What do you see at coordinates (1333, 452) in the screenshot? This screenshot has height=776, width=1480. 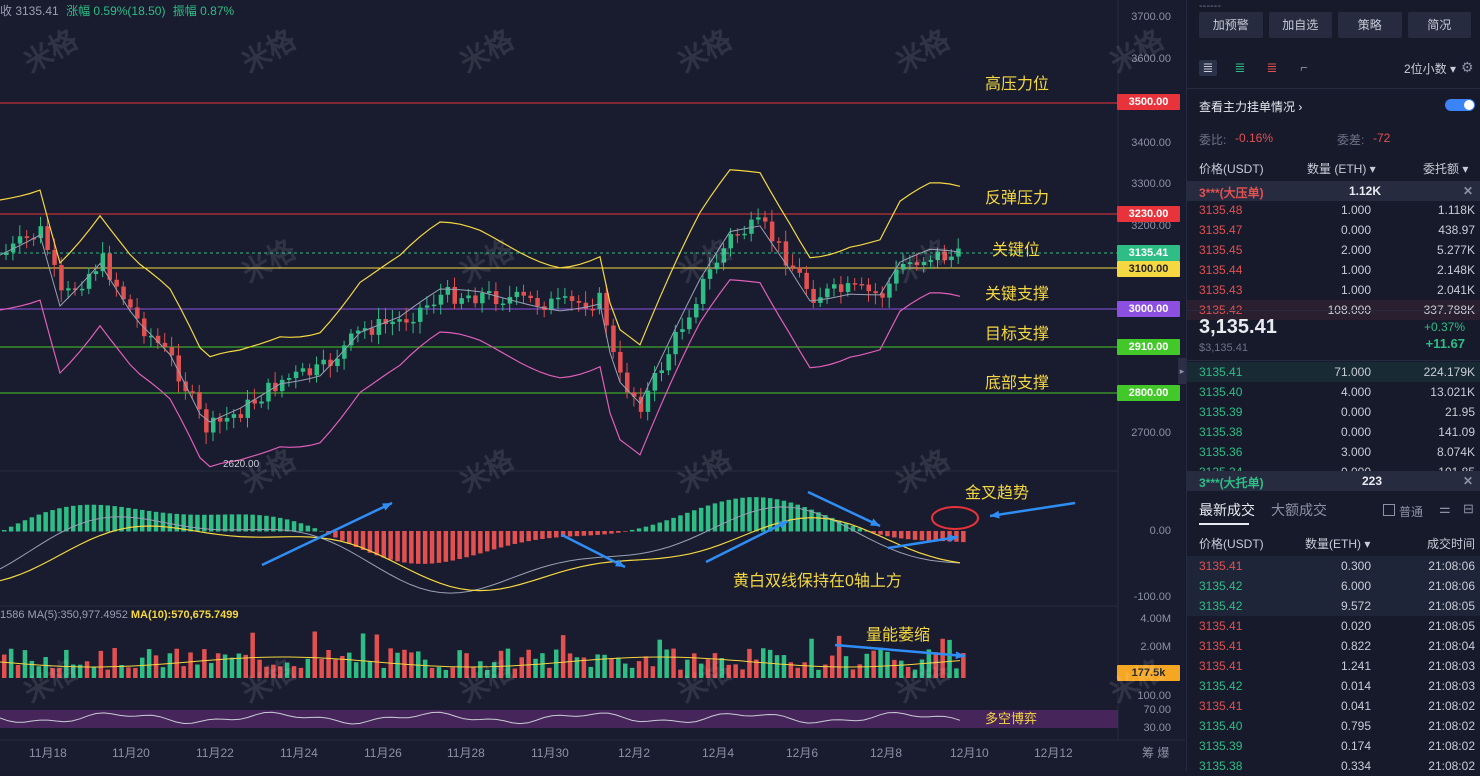 I see `bid-row: 3135.36 3.000 8.074K` at bounding box center [1333, 452].